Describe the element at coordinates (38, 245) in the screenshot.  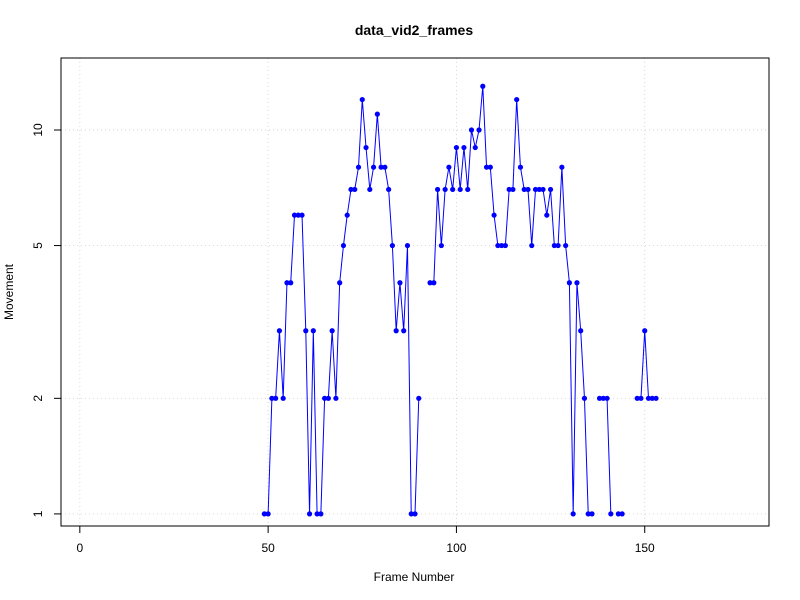
I see `y-tick-label: 5` at that location.